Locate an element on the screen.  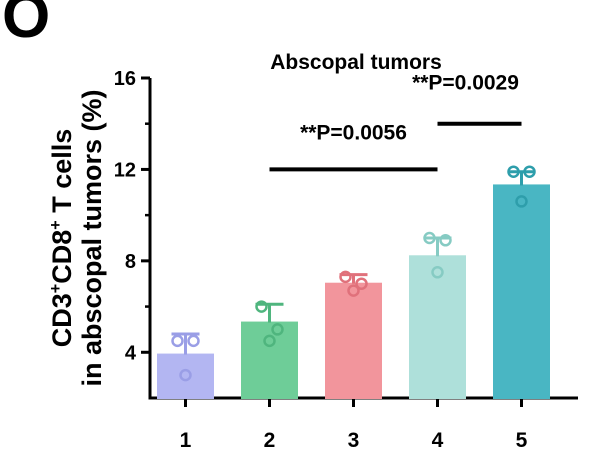
p-value-label-1: **P=0.0056 is located at coordinates (353, 133).